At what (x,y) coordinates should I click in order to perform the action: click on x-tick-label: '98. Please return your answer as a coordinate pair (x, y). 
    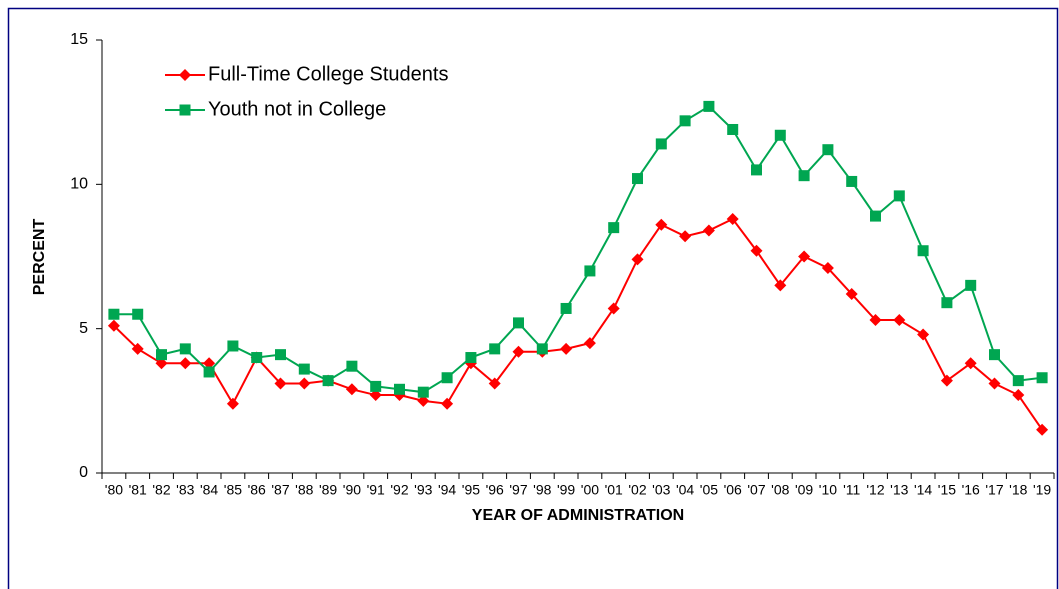
    Looking at the image, I should click on (542, 490).